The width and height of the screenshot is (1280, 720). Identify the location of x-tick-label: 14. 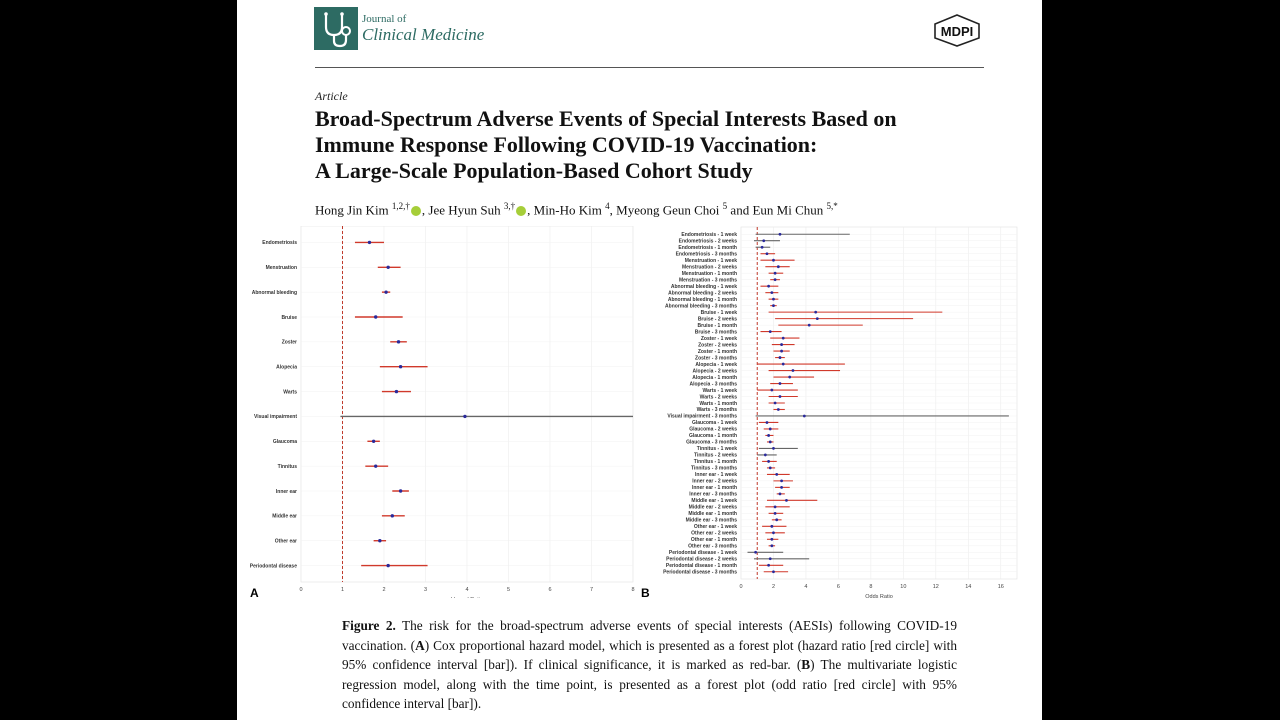
(968, 587).